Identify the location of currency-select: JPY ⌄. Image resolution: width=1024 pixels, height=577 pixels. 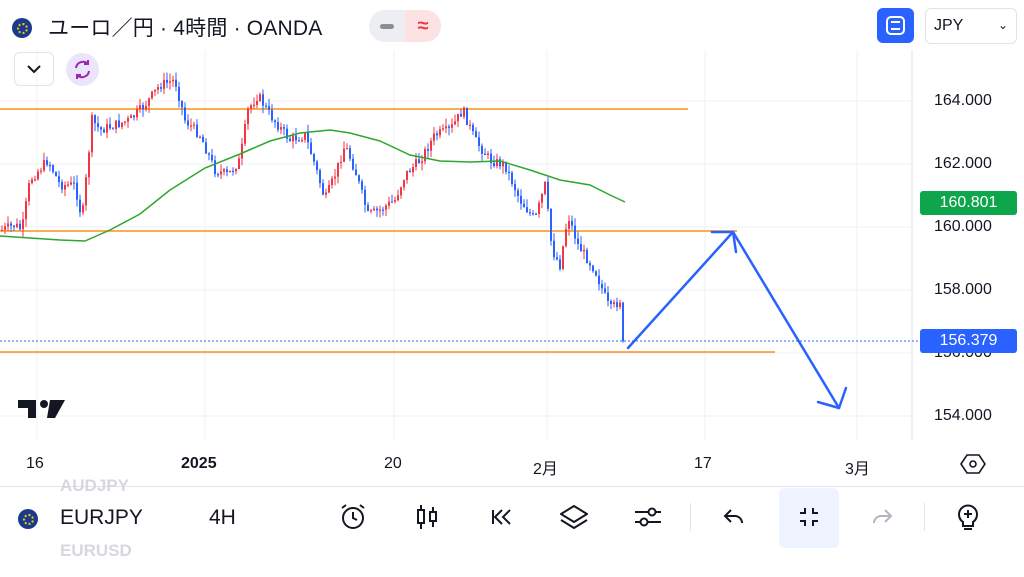
(971, 26).